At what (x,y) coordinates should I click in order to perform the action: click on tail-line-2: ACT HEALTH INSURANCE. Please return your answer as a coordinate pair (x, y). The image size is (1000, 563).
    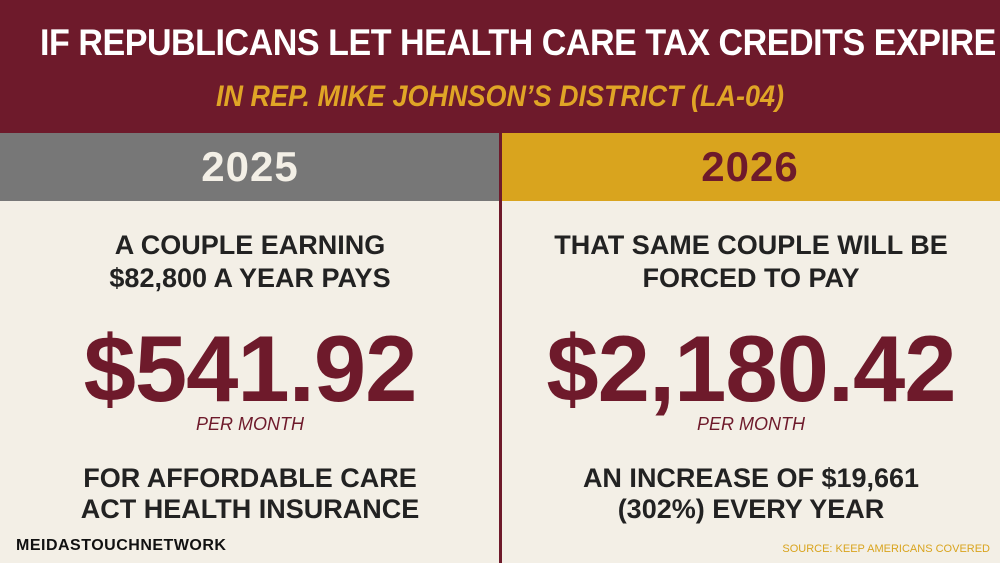
    Looking at the image, I should click on (250, 509).